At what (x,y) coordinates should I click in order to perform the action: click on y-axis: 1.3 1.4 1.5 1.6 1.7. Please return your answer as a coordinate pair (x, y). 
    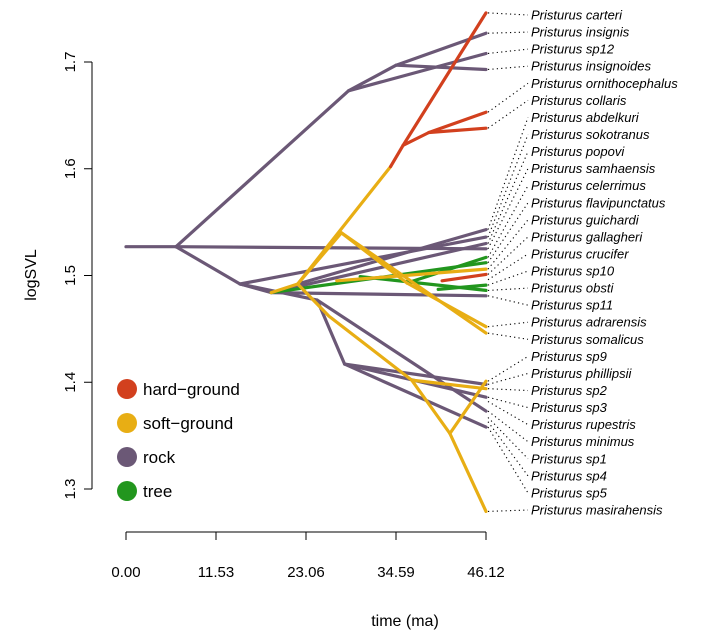
    Looking at the image, I should click on (77, 276).